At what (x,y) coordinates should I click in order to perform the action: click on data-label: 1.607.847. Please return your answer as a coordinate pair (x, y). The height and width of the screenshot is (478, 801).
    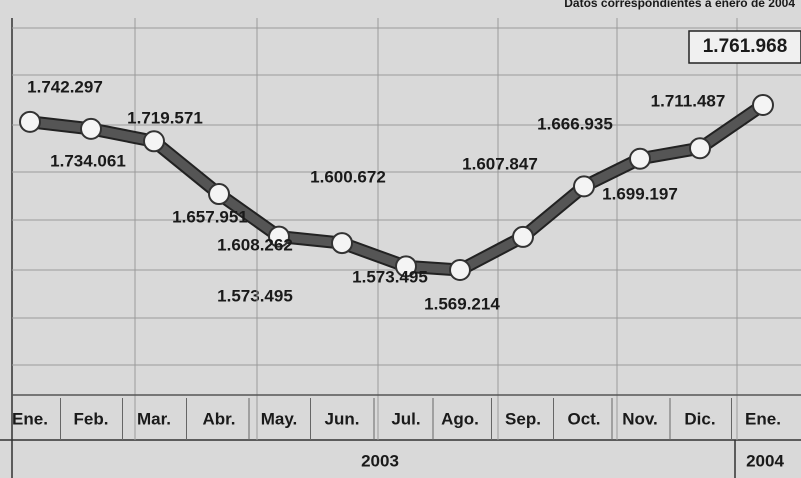
    Looking at the image, I should click on (500, 163).